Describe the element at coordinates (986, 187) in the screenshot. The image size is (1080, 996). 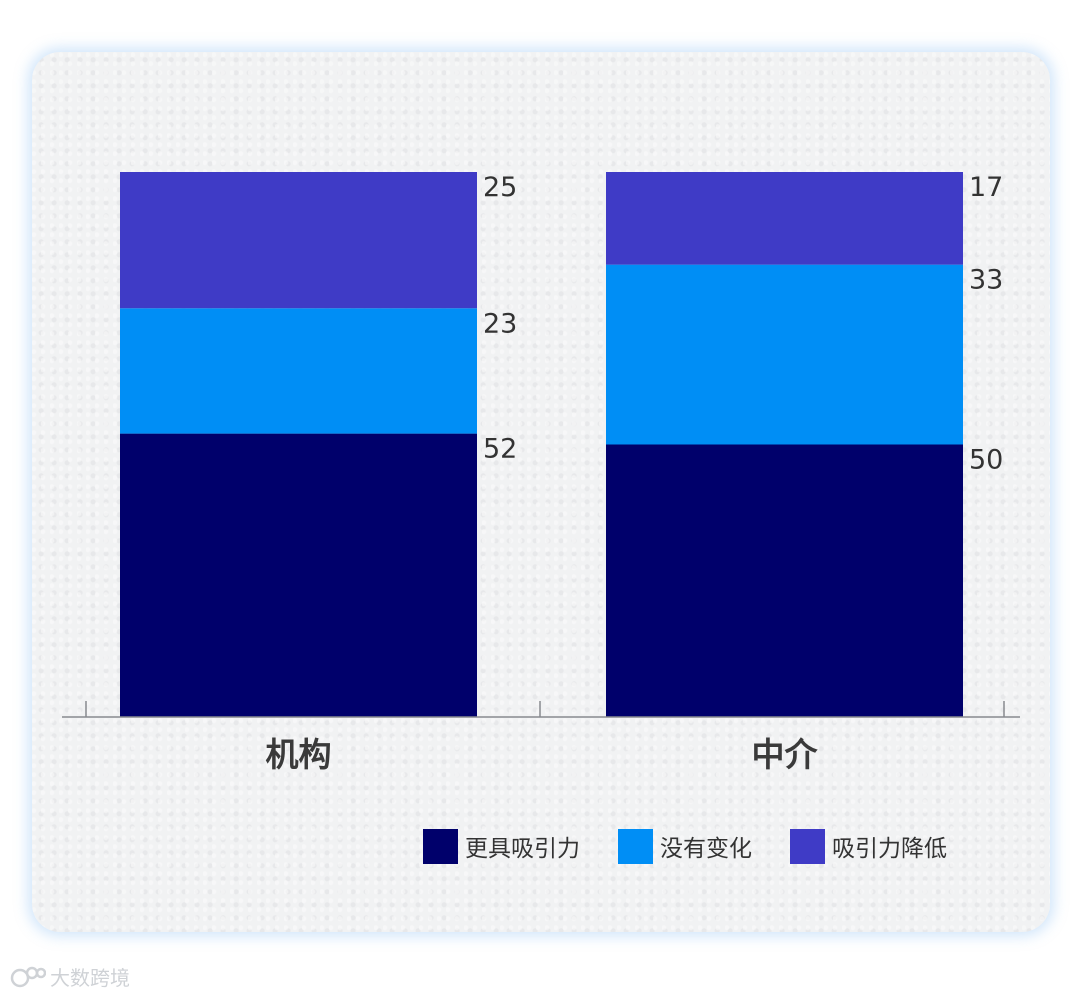
I see `data-label: 17` at that location.